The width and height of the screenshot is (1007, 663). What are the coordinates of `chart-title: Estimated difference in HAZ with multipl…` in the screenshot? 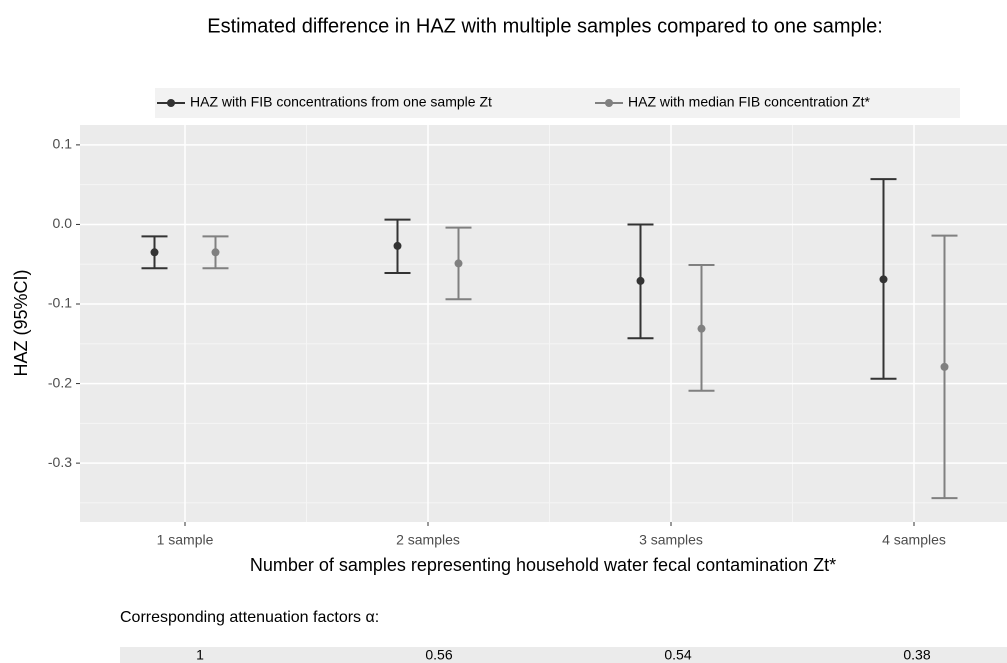 It's located at (545, 26).